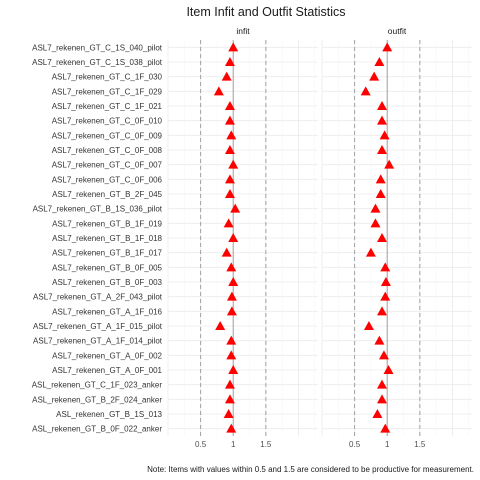  I want to click on item-label: ASL7_rekenen_GT_B_0F_005, so click(107, 267).